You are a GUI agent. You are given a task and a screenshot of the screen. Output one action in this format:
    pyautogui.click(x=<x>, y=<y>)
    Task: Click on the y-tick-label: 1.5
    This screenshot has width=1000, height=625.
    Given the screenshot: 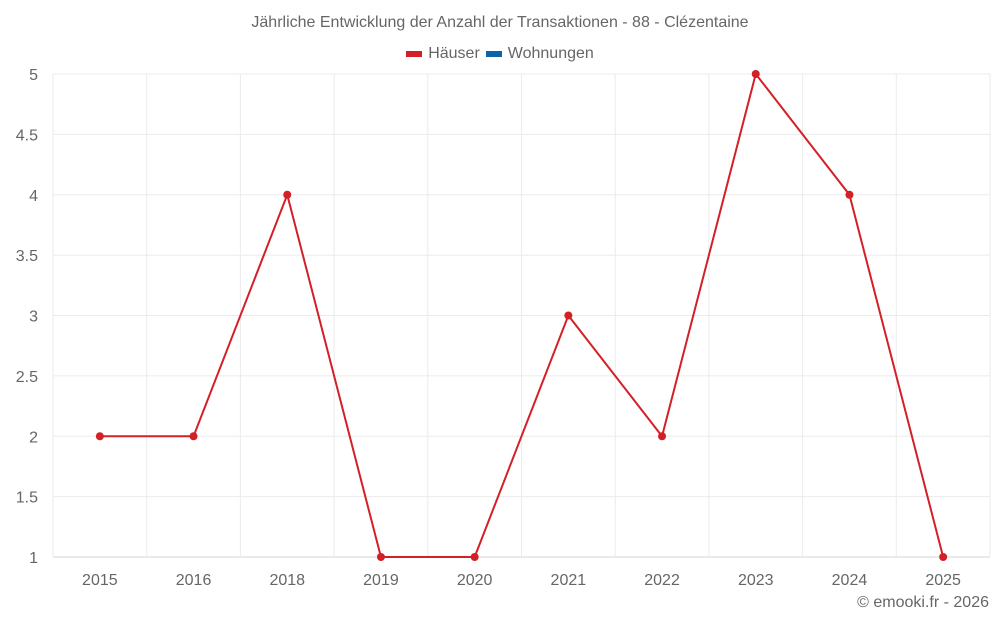 What is the action you would take?
    pyautogui.click(x=27, y=498)
    